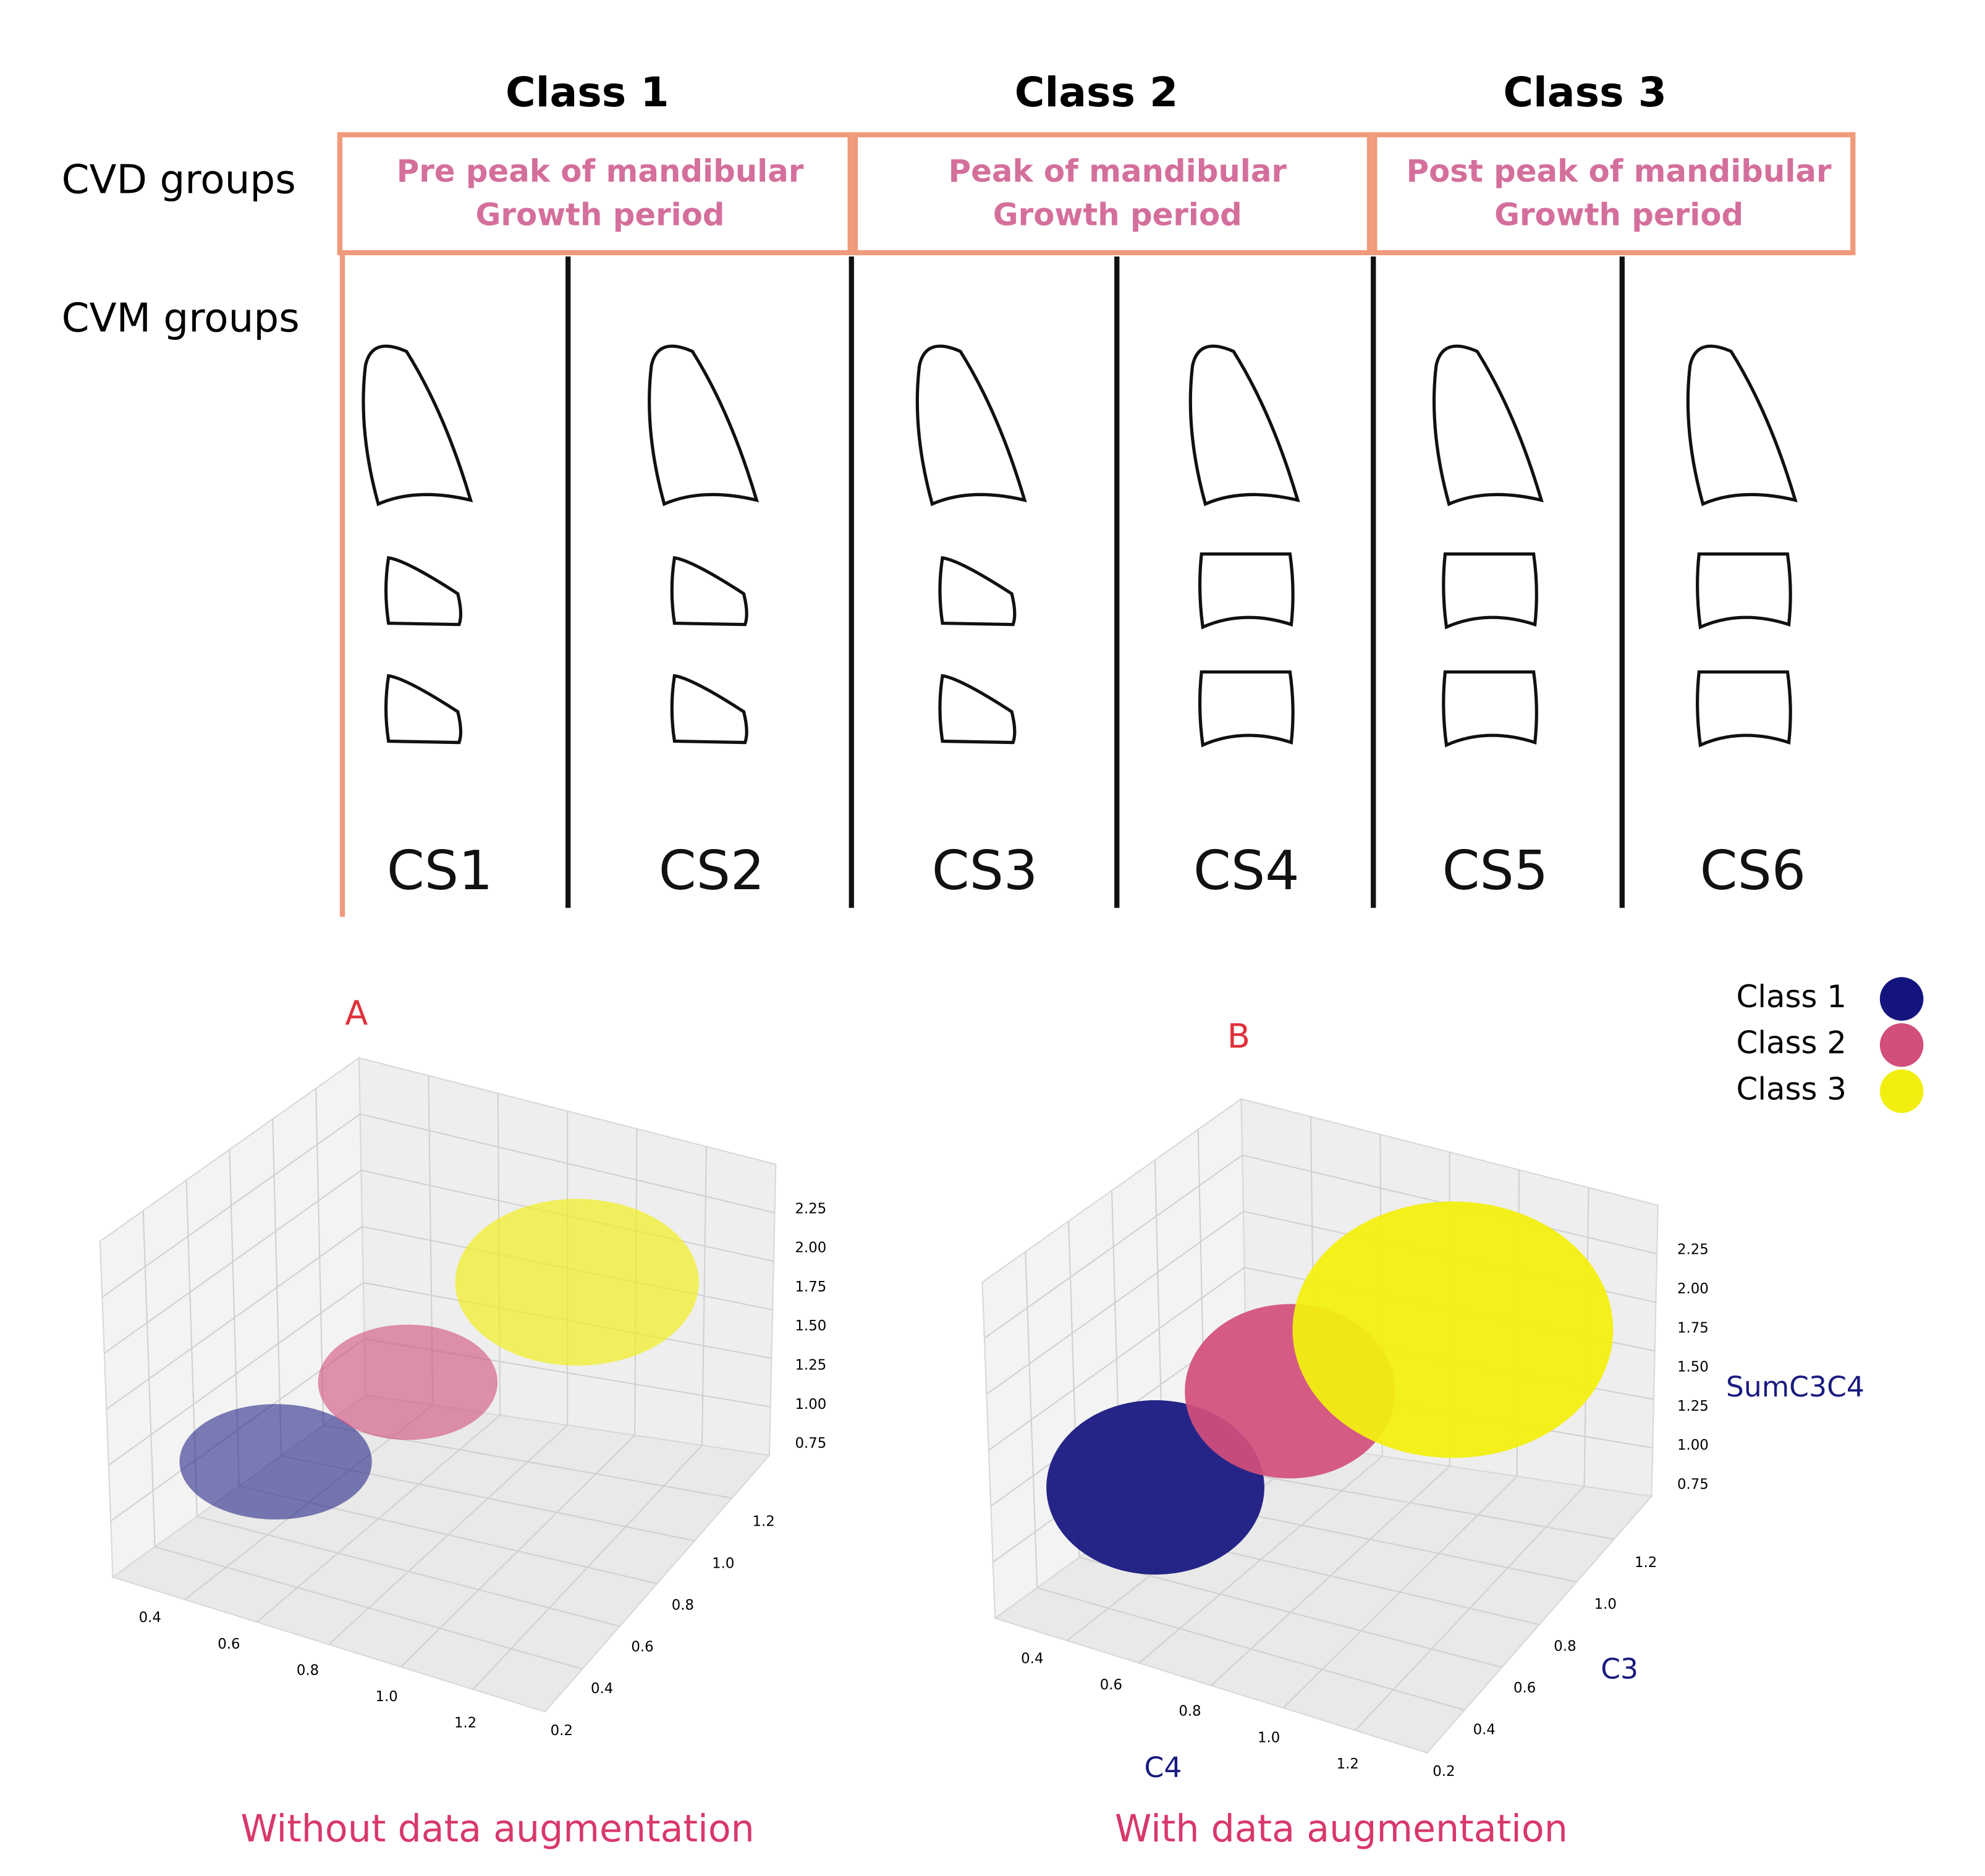 The height and width of the screenshot is (1876, 1985). Describe the element at coordinates (1753, 870) in the screenshot. I see `stage-label: CS6` at that location.